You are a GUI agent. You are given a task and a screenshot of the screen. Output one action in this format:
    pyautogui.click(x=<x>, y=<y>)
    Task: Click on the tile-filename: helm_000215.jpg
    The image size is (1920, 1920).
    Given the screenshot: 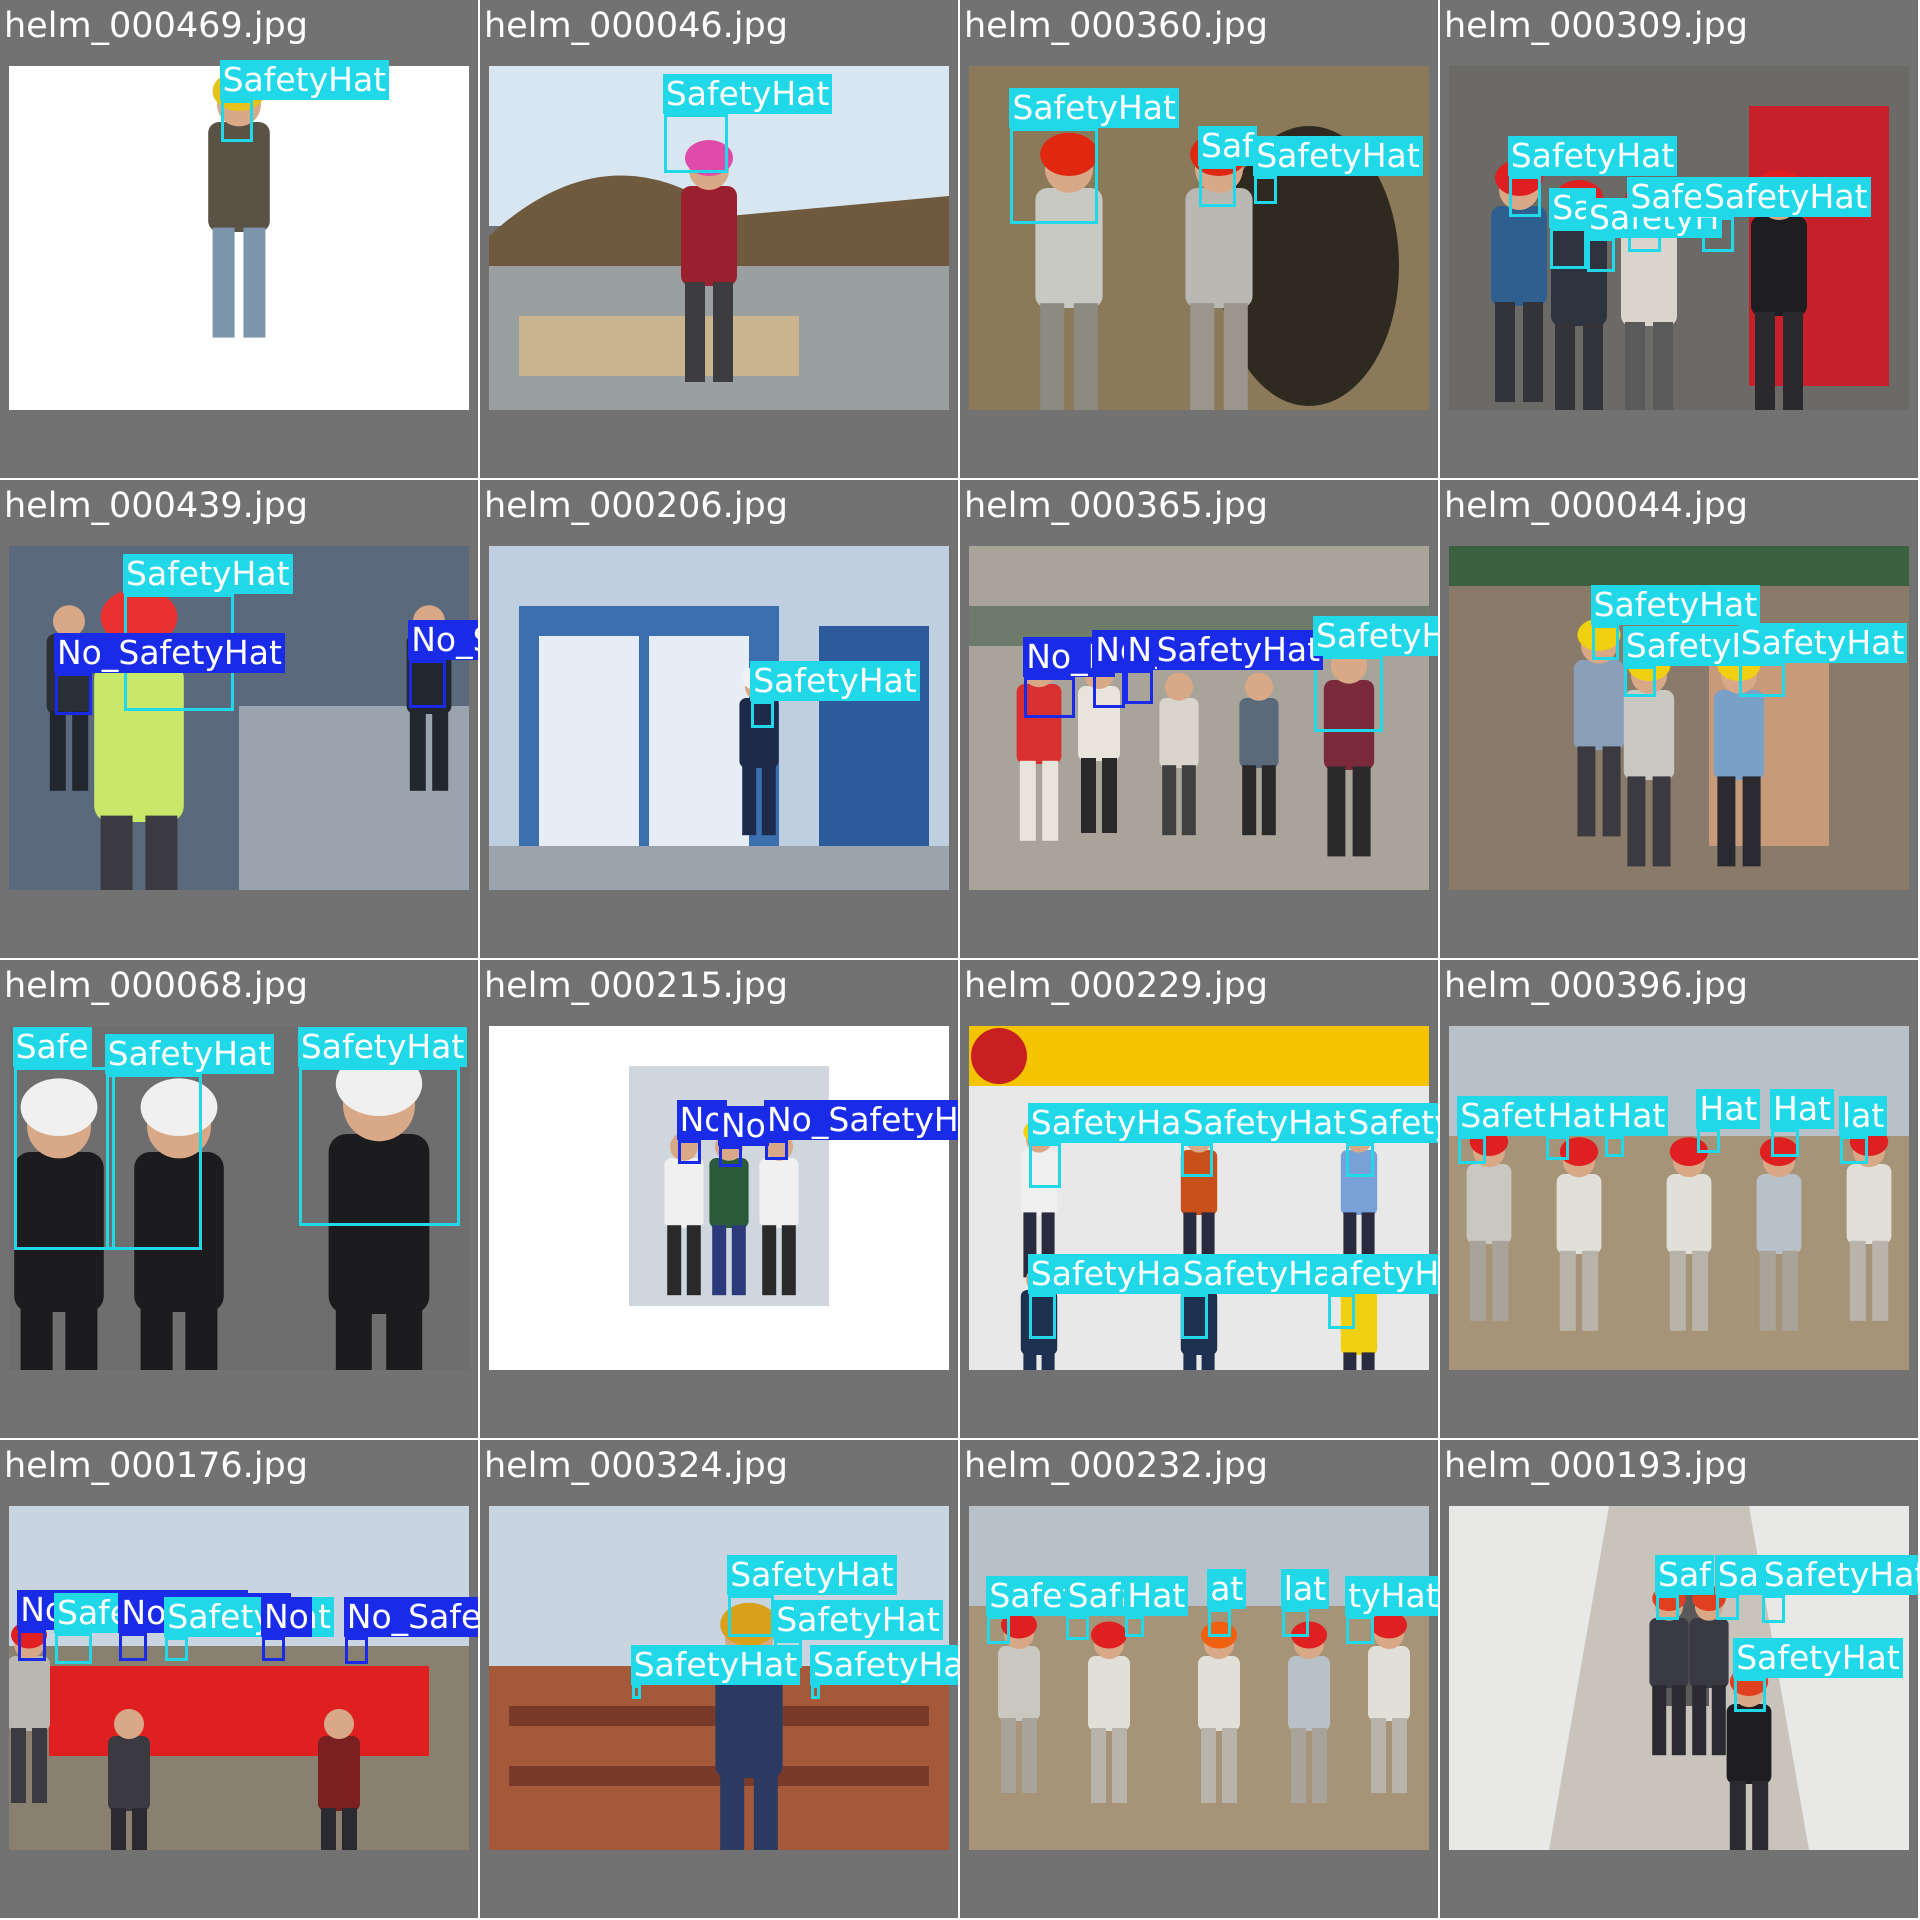 What is the action you would take?
    pyautogui.click(x=636, y=986)
    